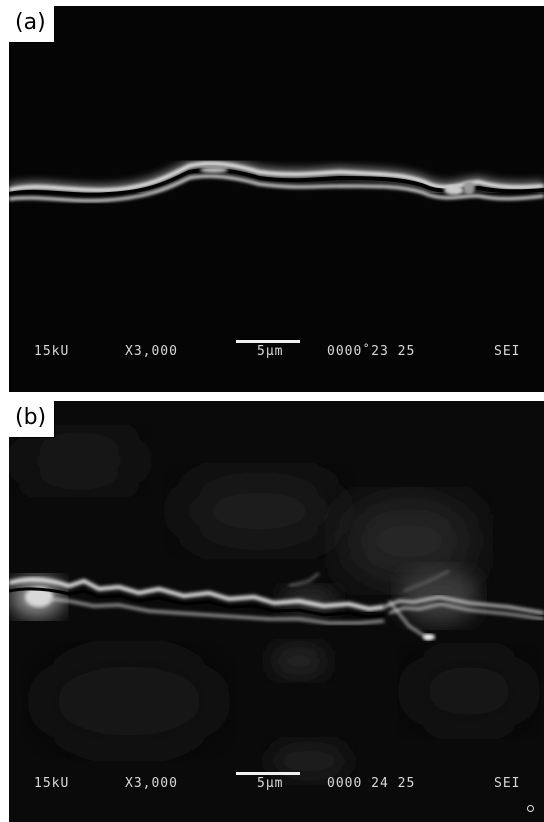 The height and width of the screenshot is (822, 544). I want to click on scale-label-b: 5µm, so click(270, 783).